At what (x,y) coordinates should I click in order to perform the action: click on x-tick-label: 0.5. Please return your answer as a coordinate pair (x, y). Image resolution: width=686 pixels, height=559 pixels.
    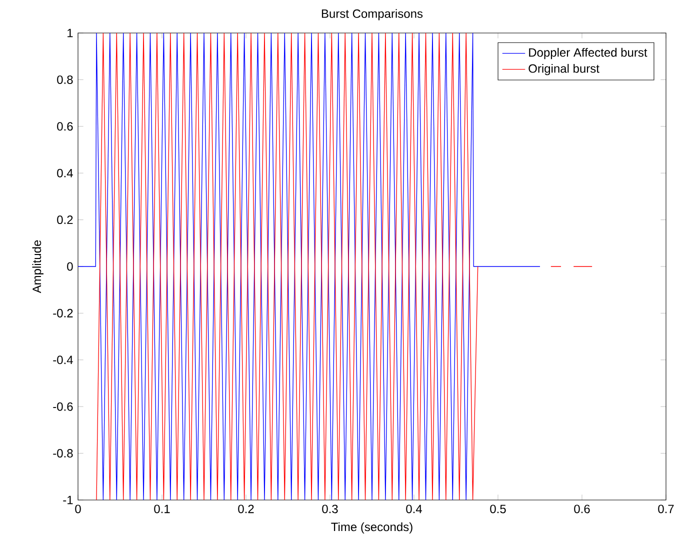
    Looking at the image, I should click on (498, 509).